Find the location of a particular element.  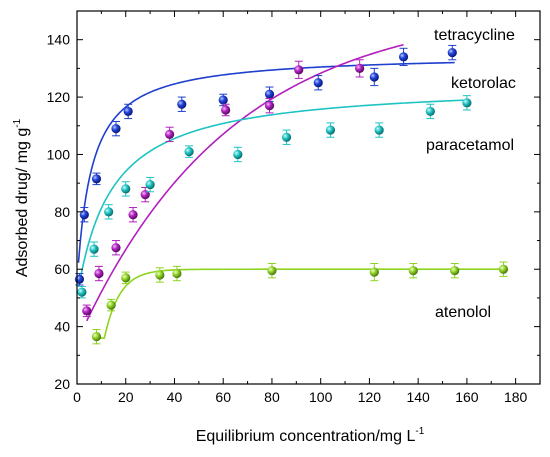

label-paracetamol: paracetamol is located at coordinates (470, 145).